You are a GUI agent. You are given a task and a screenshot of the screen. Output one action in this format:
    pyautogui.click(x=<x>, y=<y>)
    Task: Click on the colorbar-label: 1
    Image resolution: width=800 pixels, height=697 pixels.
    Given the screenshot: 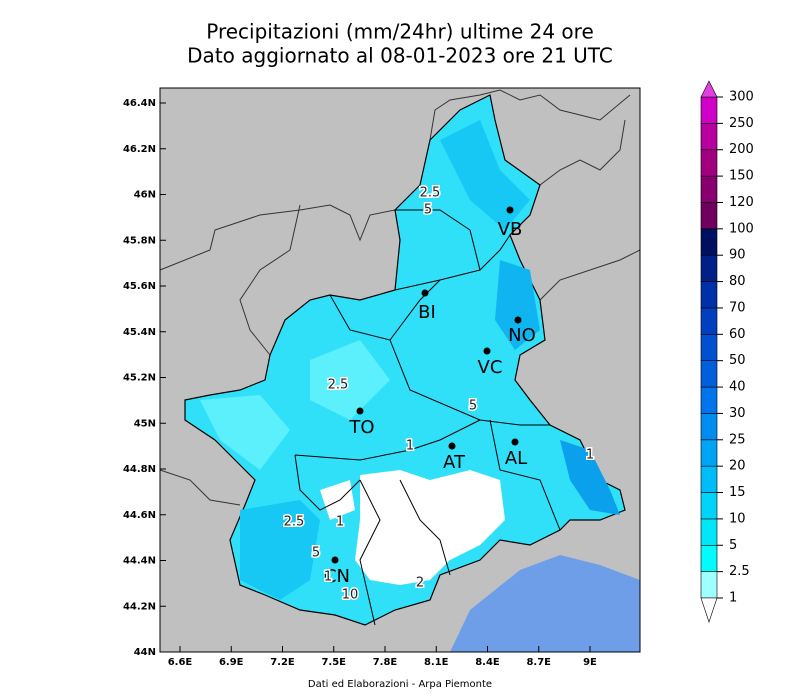 What is the action you would take?
    pyautogui.click(x=733, y=598)
    